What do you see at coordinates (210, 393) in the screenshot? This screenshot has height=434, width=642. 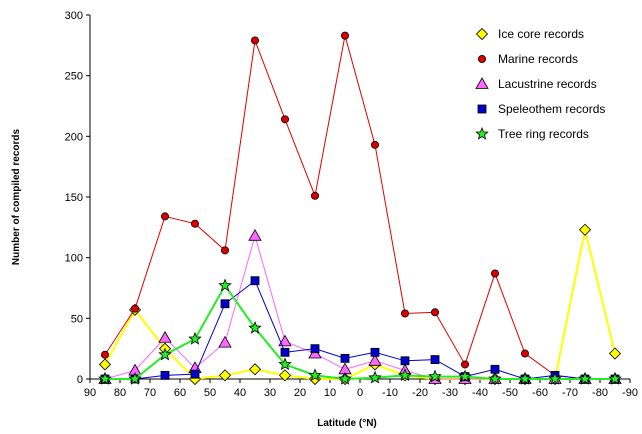 I see `x-tick-label: 50` at bounding box center [210, 393].